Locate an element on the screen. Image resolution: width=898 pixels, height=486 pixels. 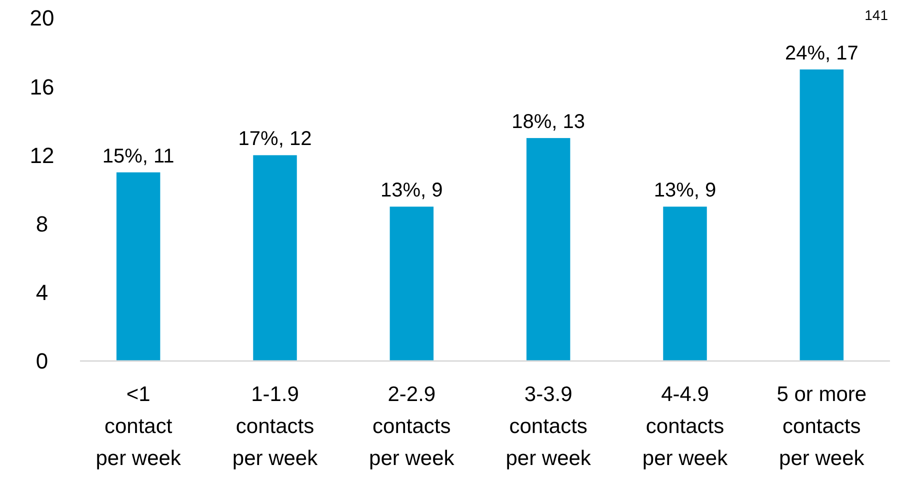
annotation: 141 is located at coordinates (876, 15).